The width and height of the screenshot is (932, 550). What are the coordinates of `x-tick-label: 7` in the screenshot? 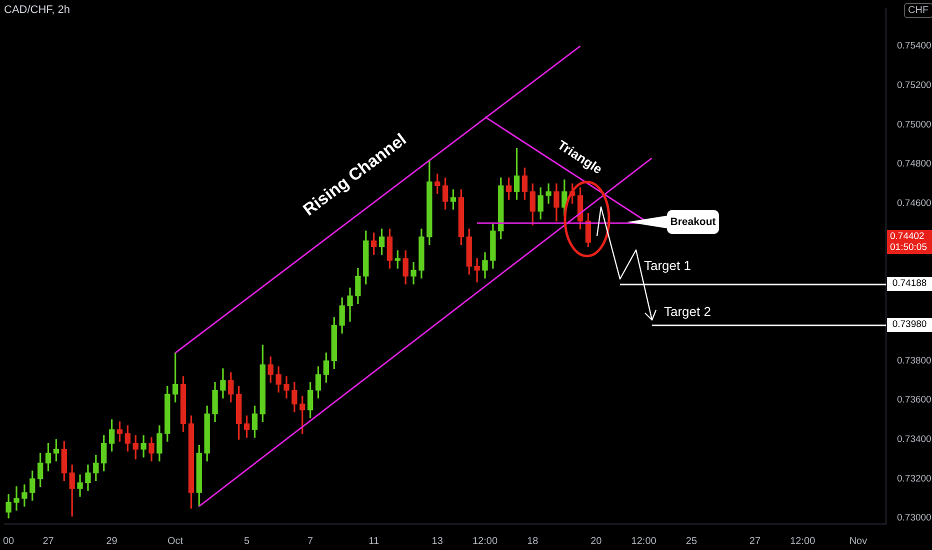 It's located at (311, 541).